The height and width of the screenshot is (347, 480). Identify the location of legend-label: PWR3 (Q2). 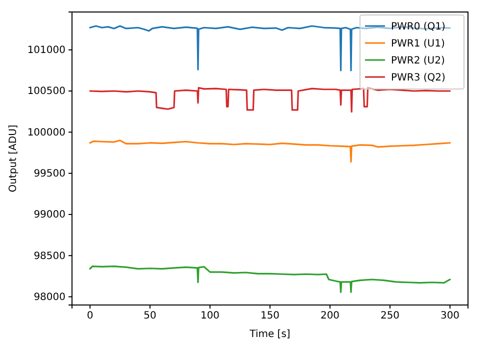
(418, 78).